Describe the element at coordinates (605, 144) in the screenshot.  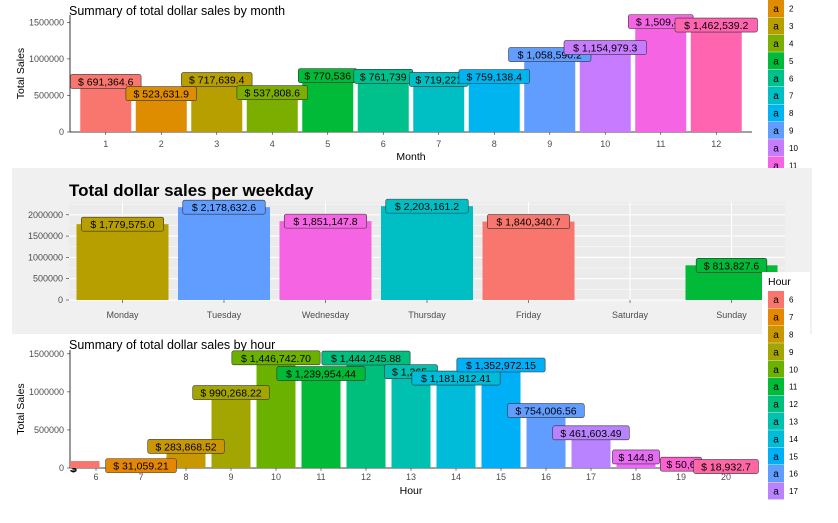
I see `x-tick-label: 10` at that location.